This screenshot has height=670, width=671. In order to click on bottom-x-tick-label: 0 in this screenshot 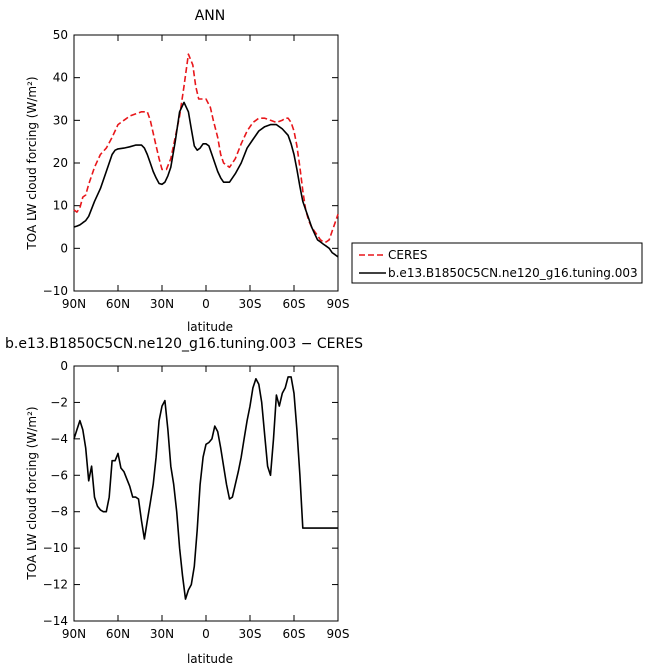, I will do `click(206, 634)`.